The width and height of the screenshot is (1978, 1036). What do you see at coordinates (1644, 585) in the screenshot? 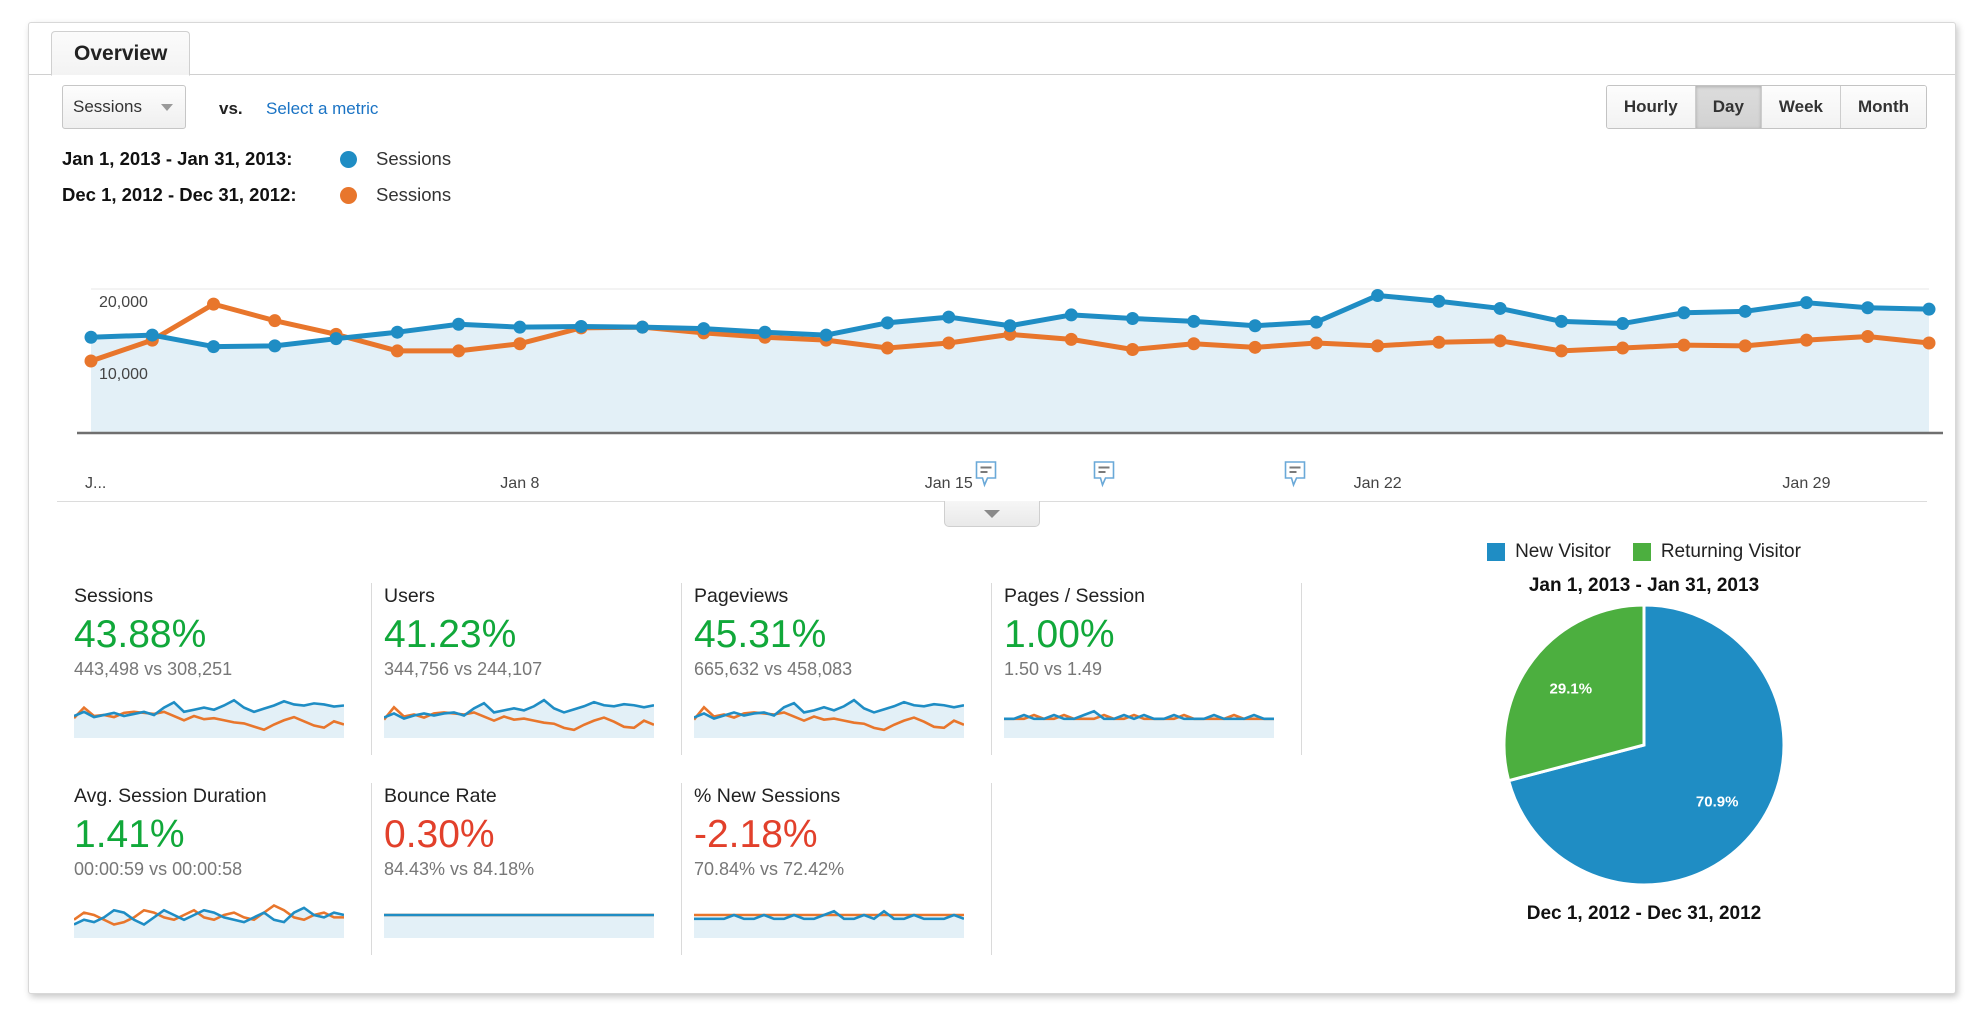
I see `pie-title: Jan 1, 2013 - Jan 31, 2013` at bounding box center [1644, 585].